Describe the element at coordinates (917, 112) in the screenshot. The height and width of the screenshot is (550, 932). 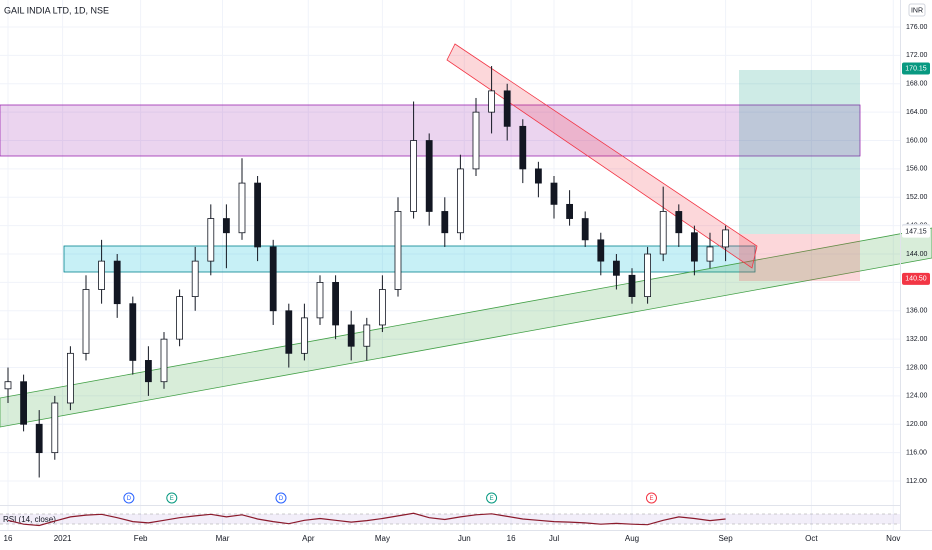
I see `y-tick-label: 164.00` at that location.